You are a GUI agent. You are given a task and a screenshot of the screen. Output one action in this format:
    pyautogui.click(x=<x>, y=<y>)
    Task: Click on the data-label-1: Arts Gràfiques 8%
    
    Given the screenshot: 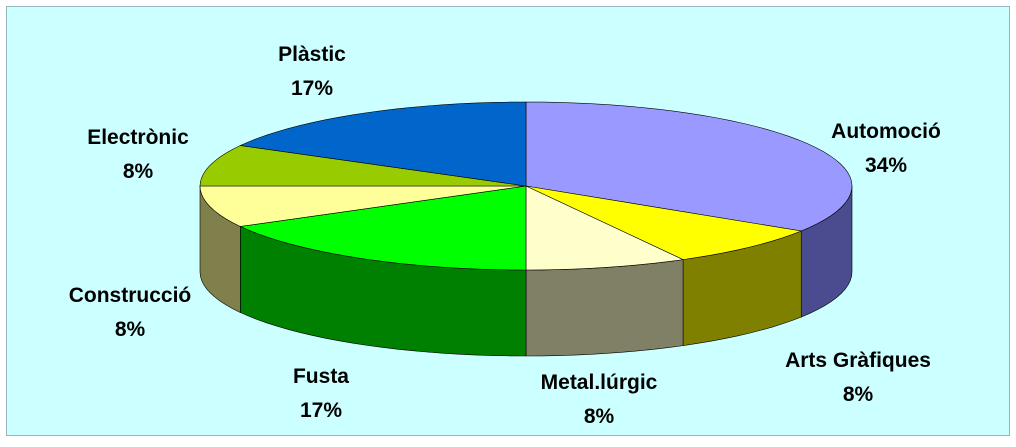 What is the action you would take?
    pyautogui.click(x=858, y=378)
    